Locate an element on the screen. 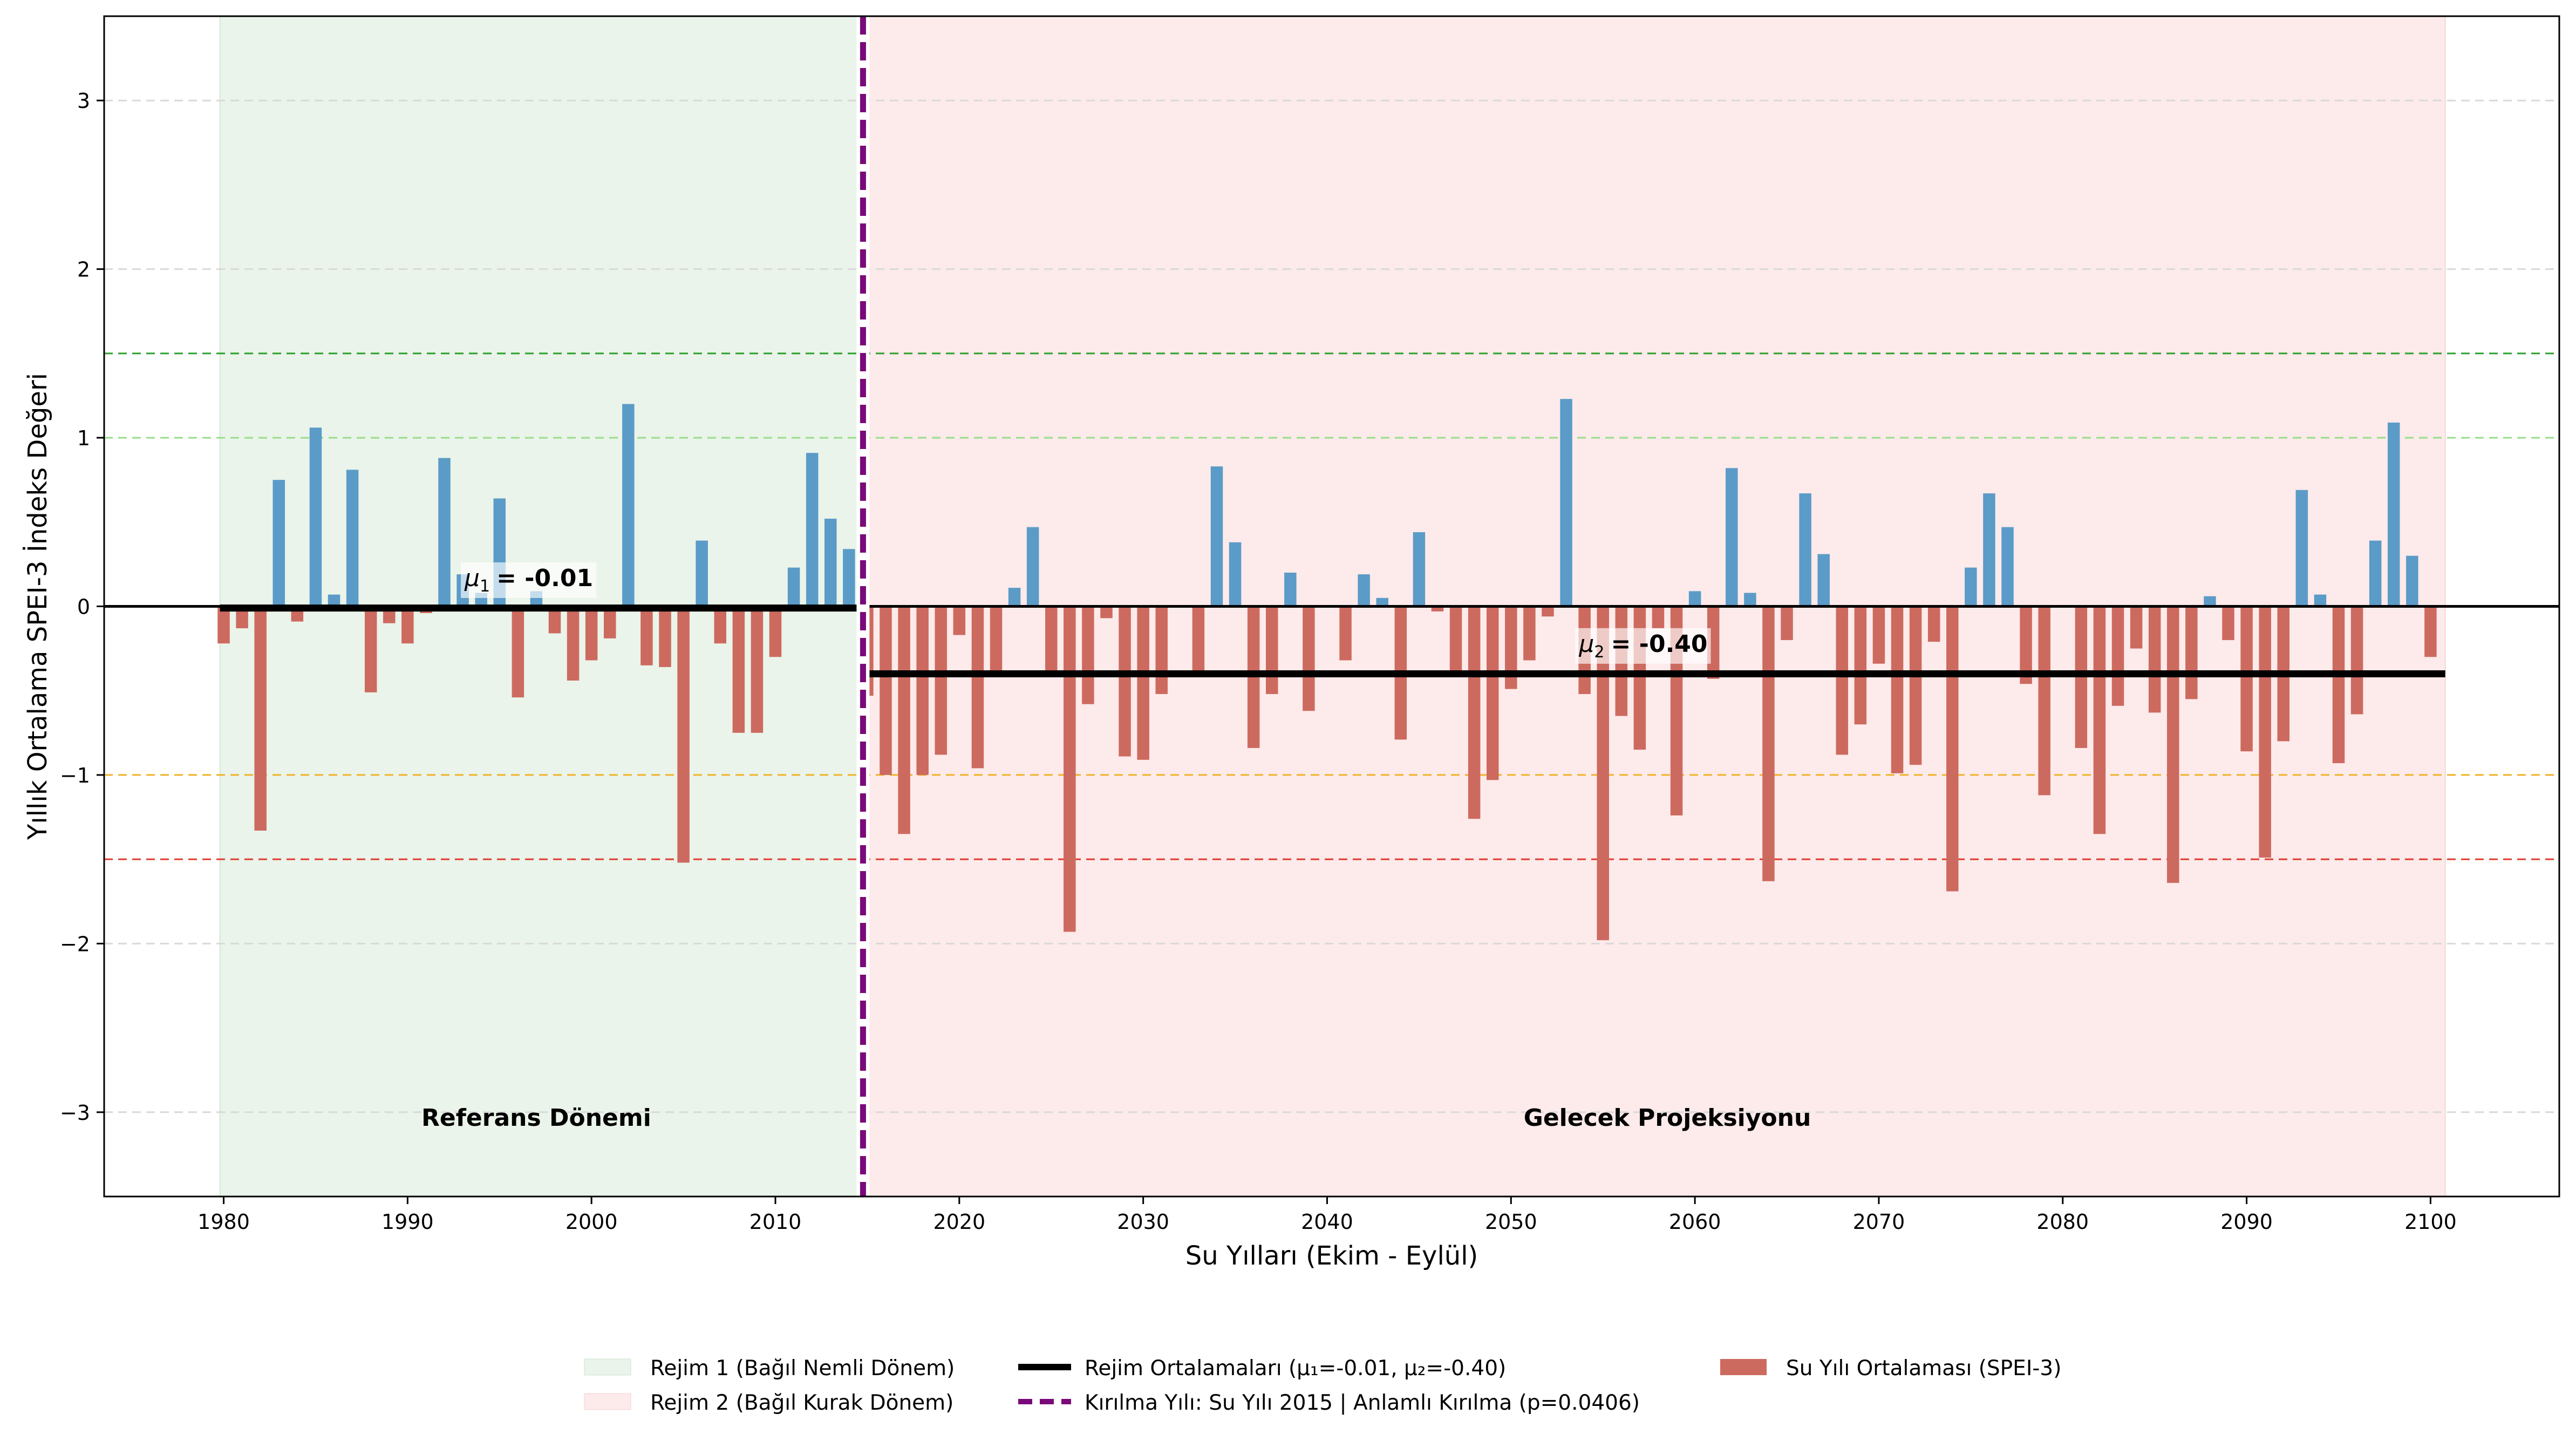  y-tick-label: 0 is located at coordinates (83, 607).